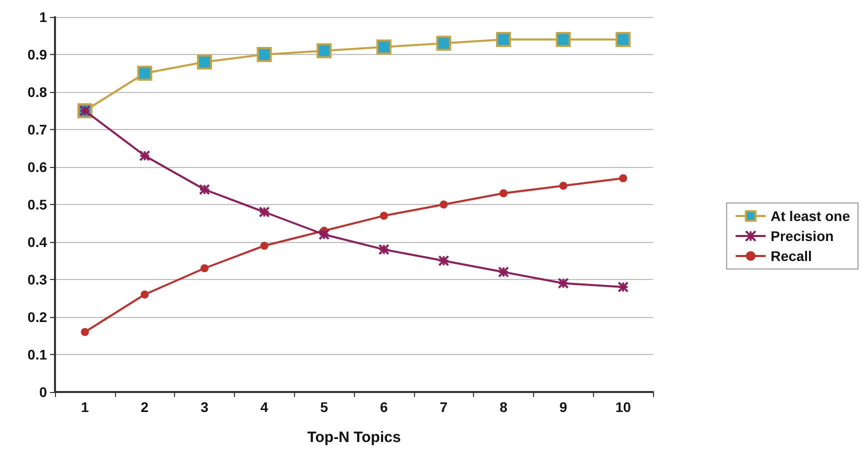  What do you see at coordinates (623, 407) in the screenshot?
I see `x-tick-label: 10` at bounding box center [623, 407].